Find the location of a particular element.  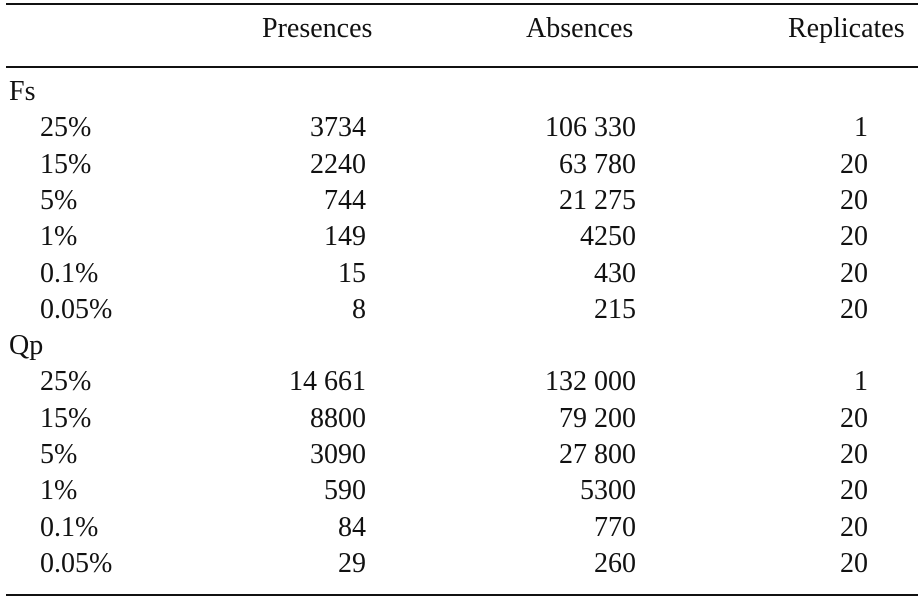

absences-cell: 260 is located at coordinates (615, 563).